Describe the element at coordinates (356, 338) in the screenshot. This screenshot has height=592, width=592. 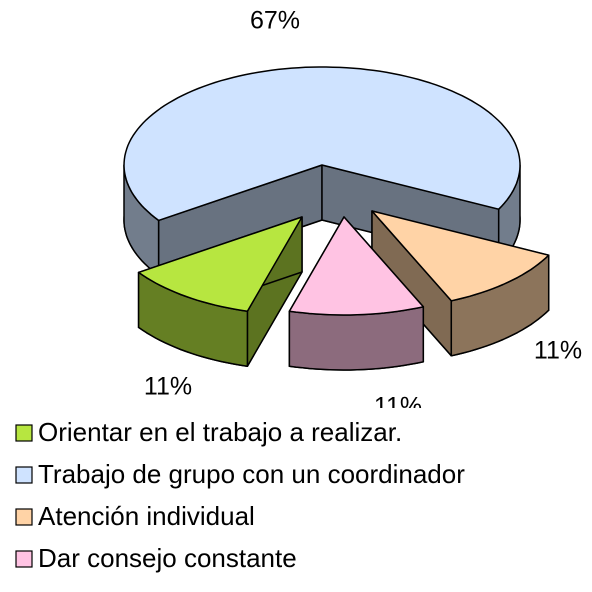
I see `slice-side` at that location.